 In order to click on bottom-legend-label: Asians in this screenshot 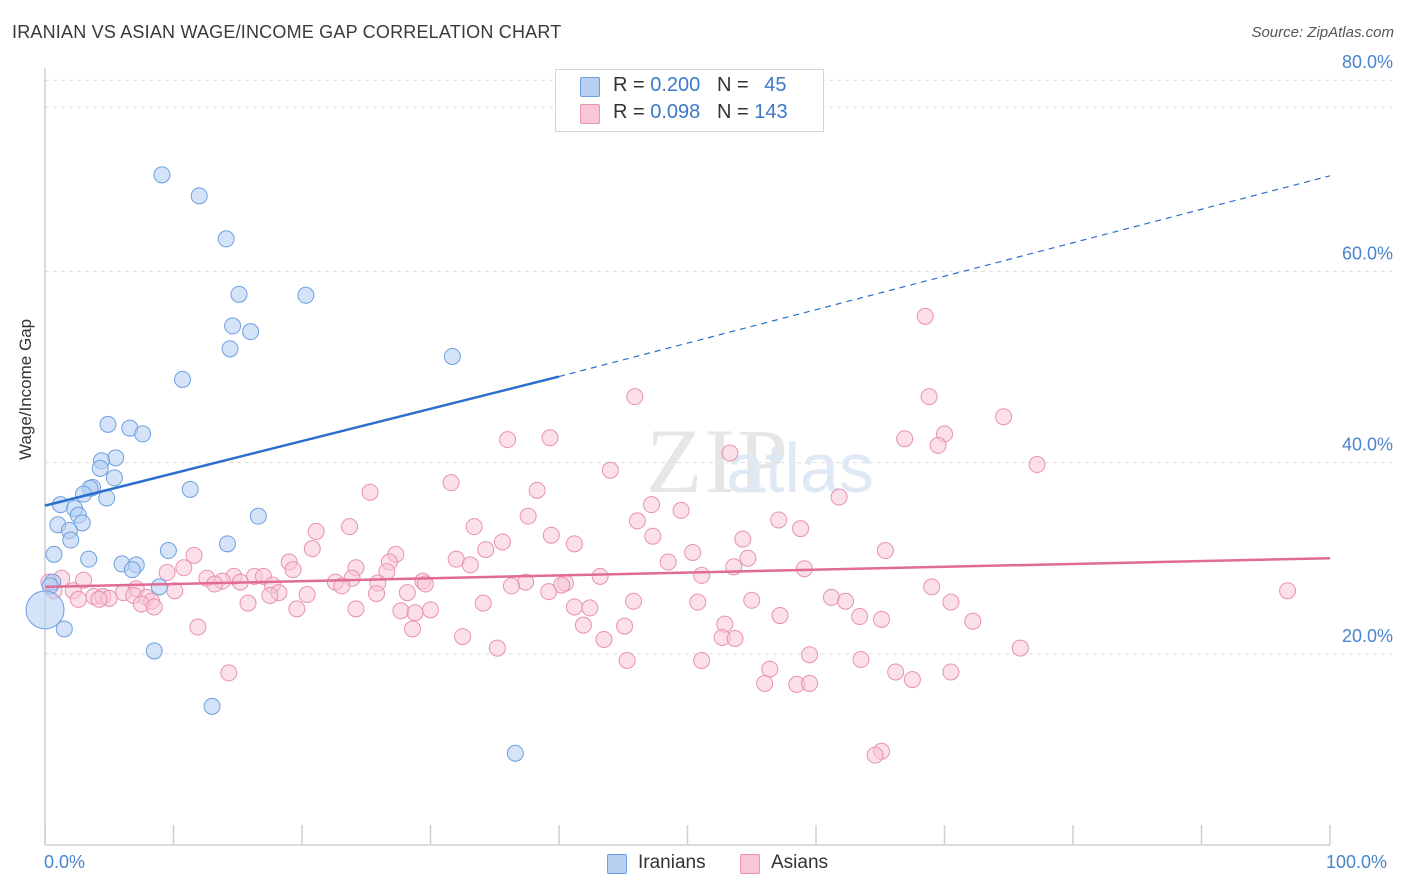, I will do `click(800, 862)`.